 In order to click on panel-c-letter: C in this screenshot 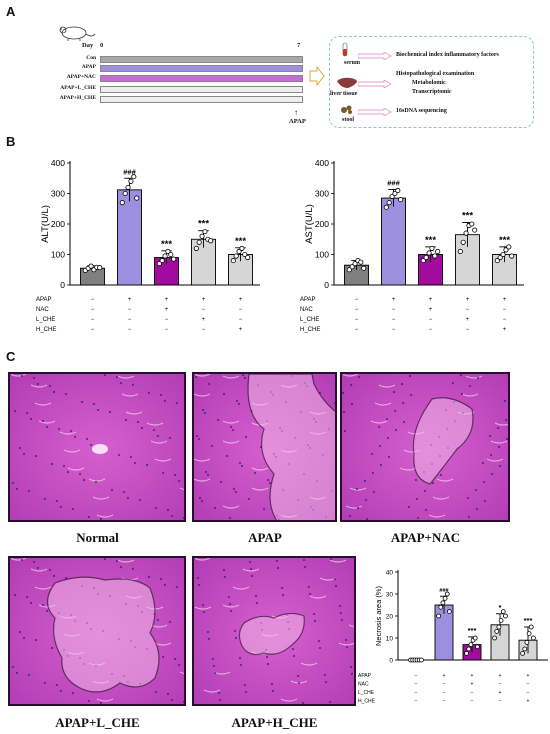, I will do `click(11, 356)`.